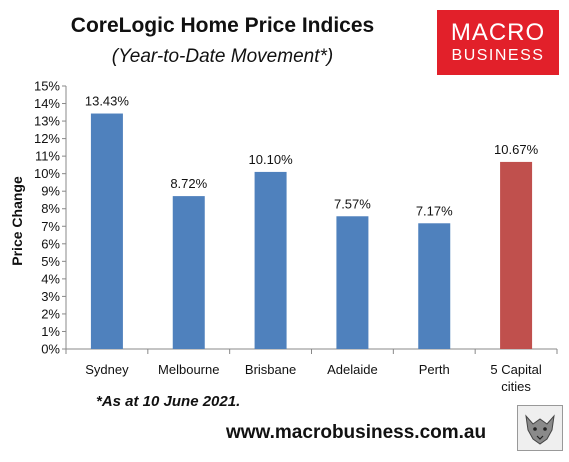 The image size is (569, 462). I want to click on y-tick-label: 0%, so click(50, 349).